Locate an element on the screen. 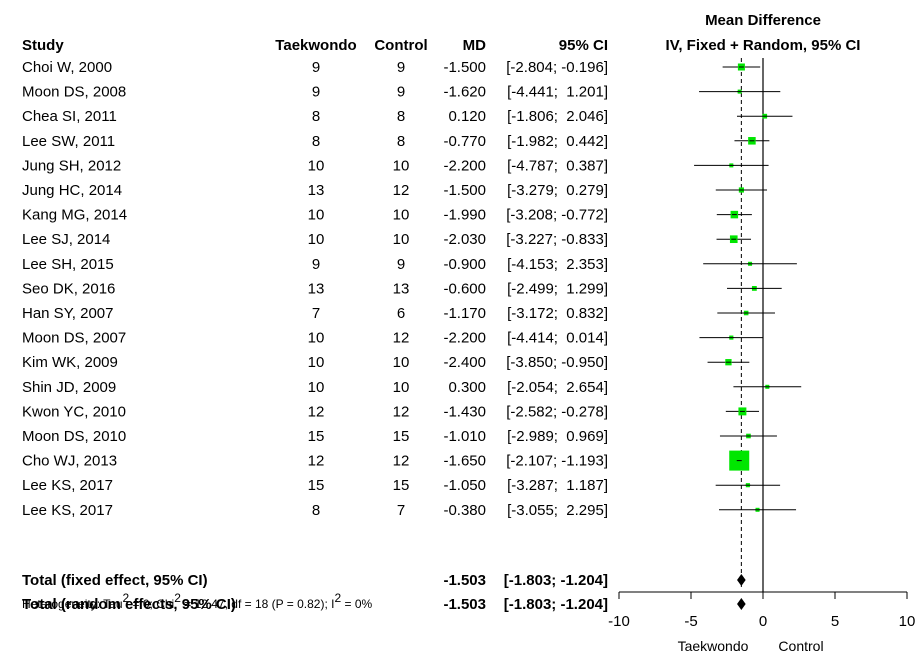 The height and width of the screenshot is (657, 919). study-label: Moon DS, 2010 is located at coordinates (74, 436).